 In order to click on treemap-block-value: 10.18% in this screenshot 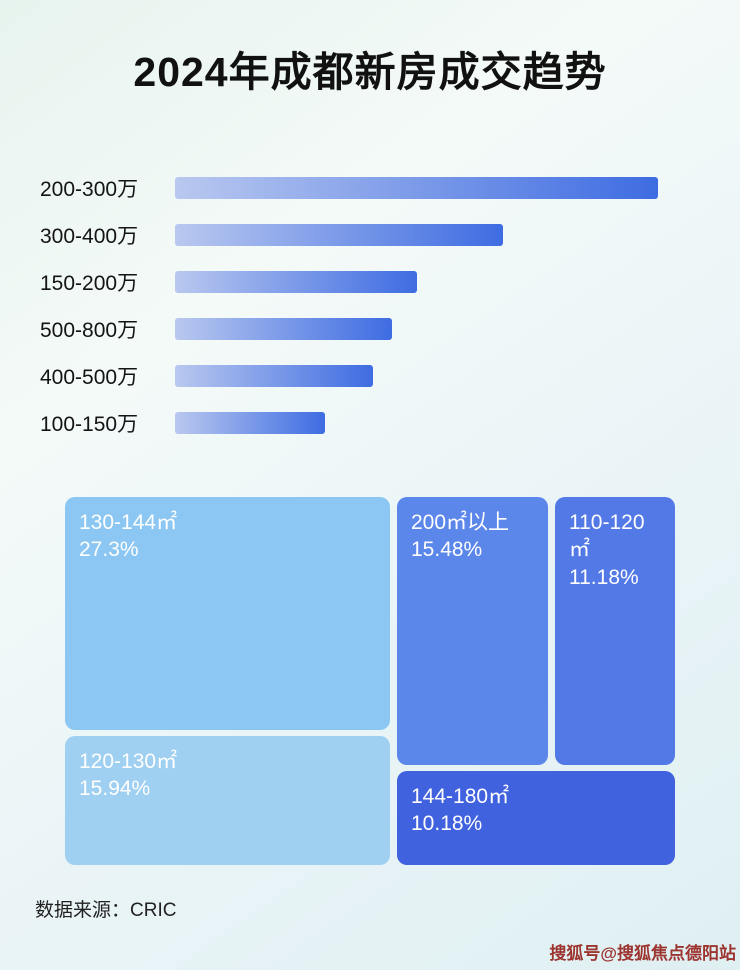, I will do `click(447, 824)`.